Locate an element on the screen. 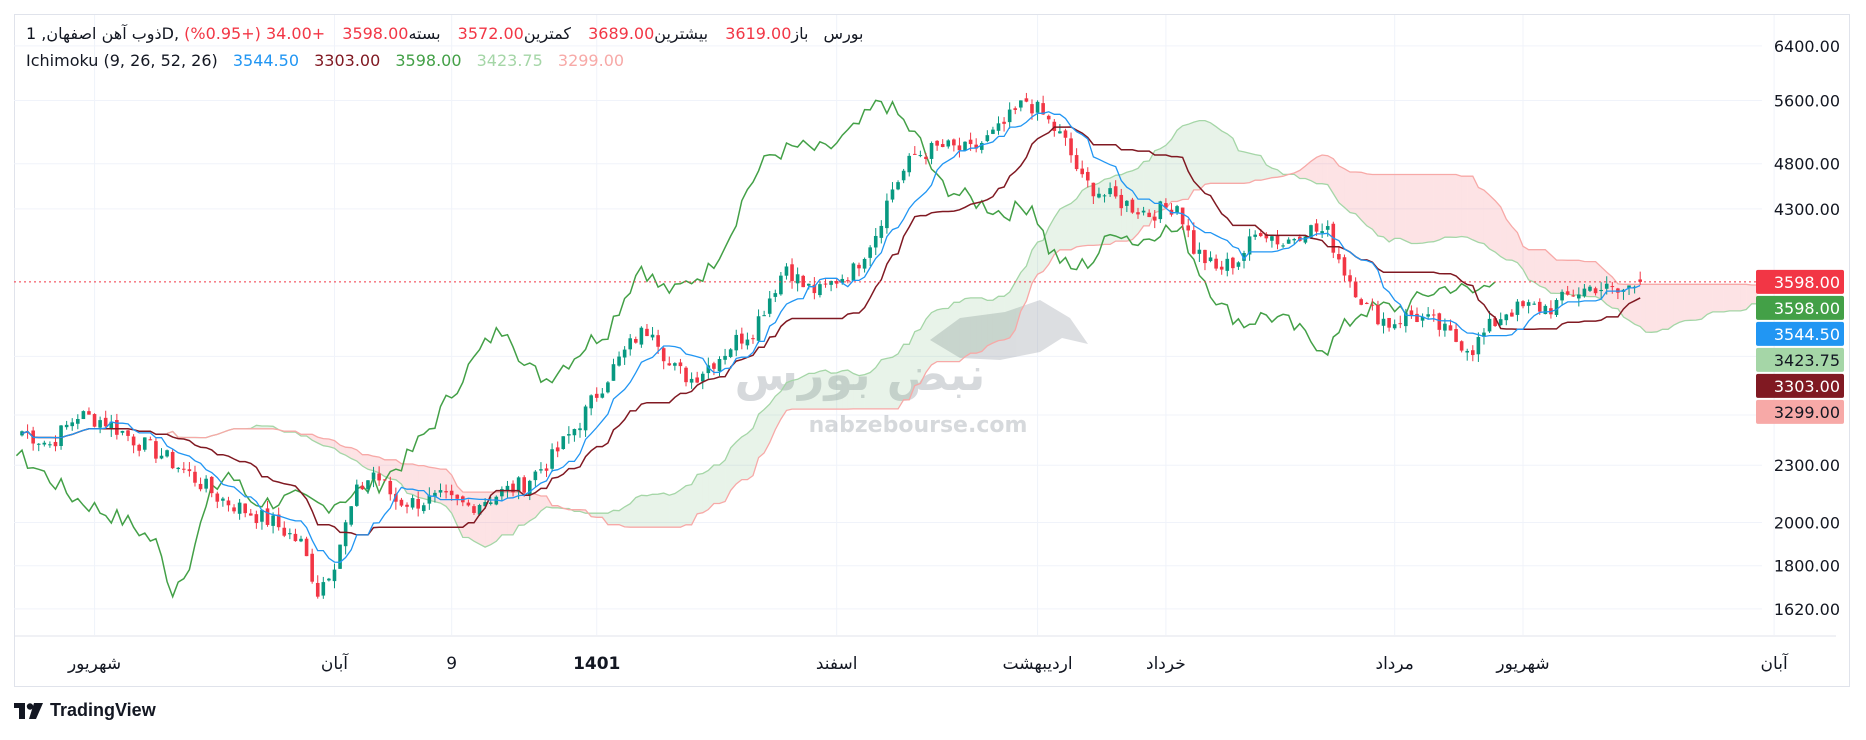 The height and width of the screenshot is (740, 1866). y-tick-label: 4300.00 is located at coordinates (1807, 209).